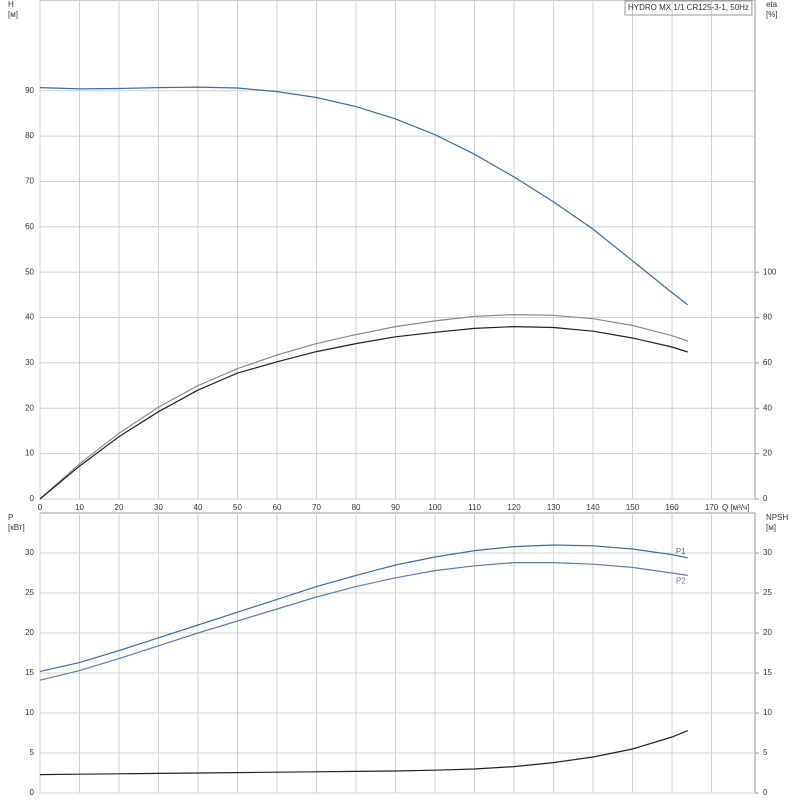 The height and width of the screenshot is (800, 800). I want to click on x-tick-label: 90, so click(395, 507).